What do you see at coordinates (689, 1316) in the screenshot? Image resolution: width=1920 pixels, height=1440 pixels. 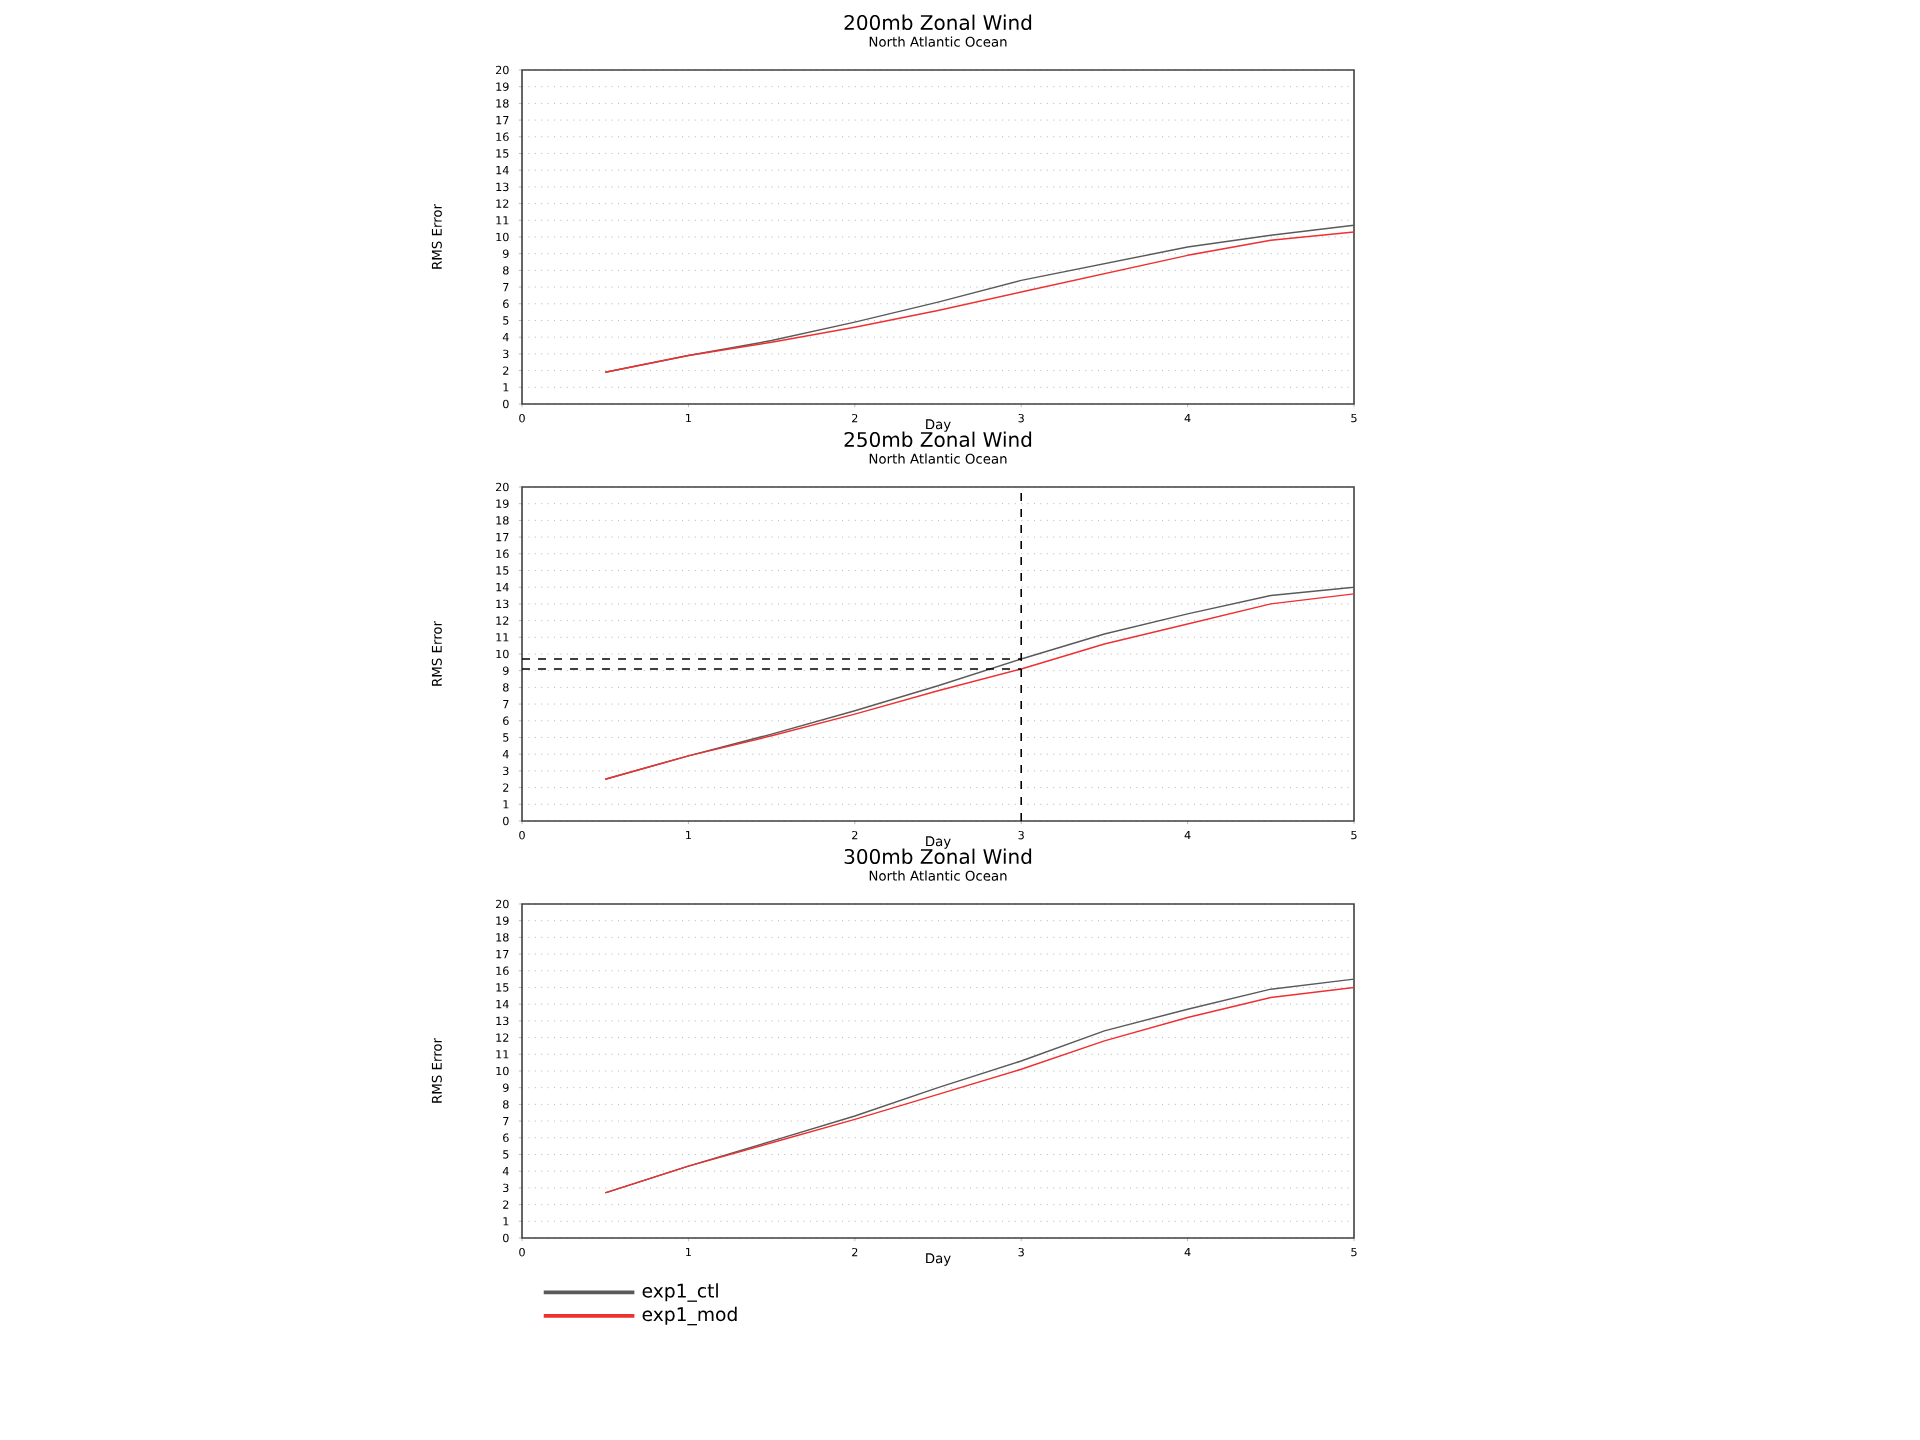 I see `legend-label: exp1_mod` at bounding box center [689, 1316].